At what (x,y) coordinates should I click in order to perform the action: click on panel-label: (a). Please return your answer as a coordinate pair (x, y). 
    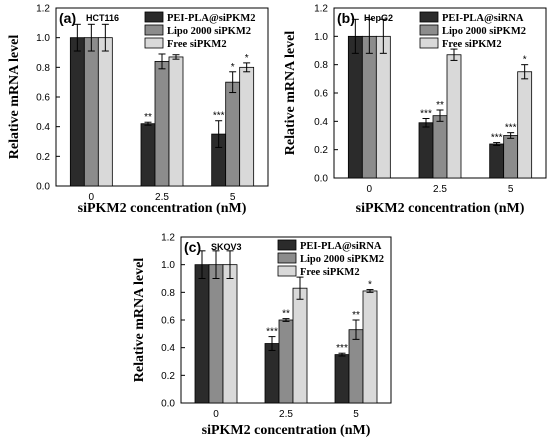
    Looking at the image, I should click on (67, 18).